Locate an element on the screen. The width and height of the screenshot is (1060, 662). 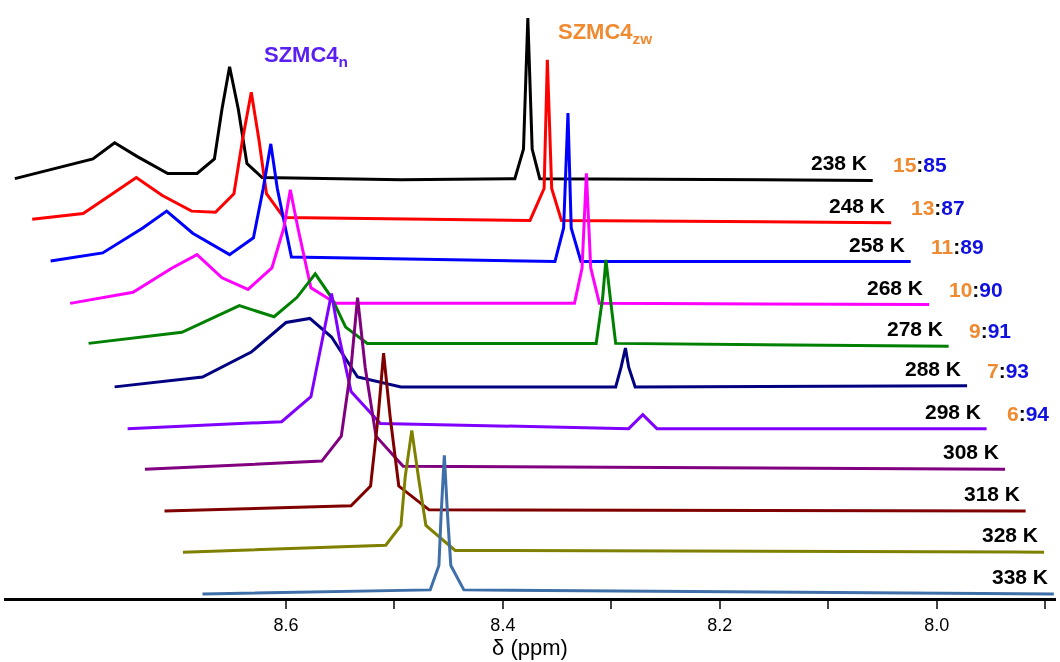
annotation: 6:94 is located at coordinates (1028, 413).